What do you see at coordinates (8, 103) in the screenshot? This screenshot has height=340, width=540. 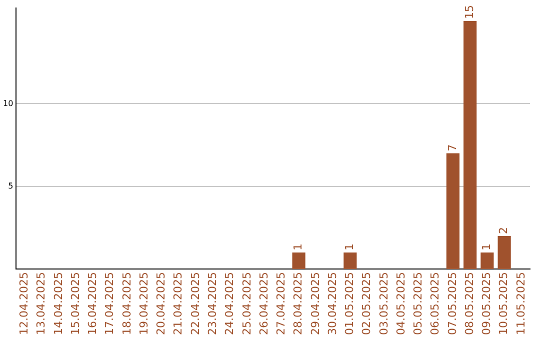 I see `y-tick-label: 10` at bounding box center [8, 103].